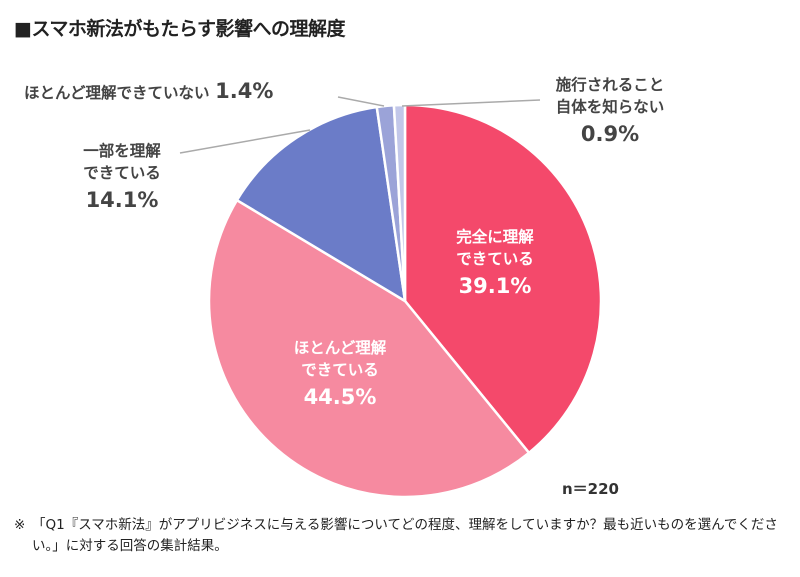  Describe the element at coordinates (340, 348) in the screenshot. I see `slice-label: ほとんど理解` at that location.